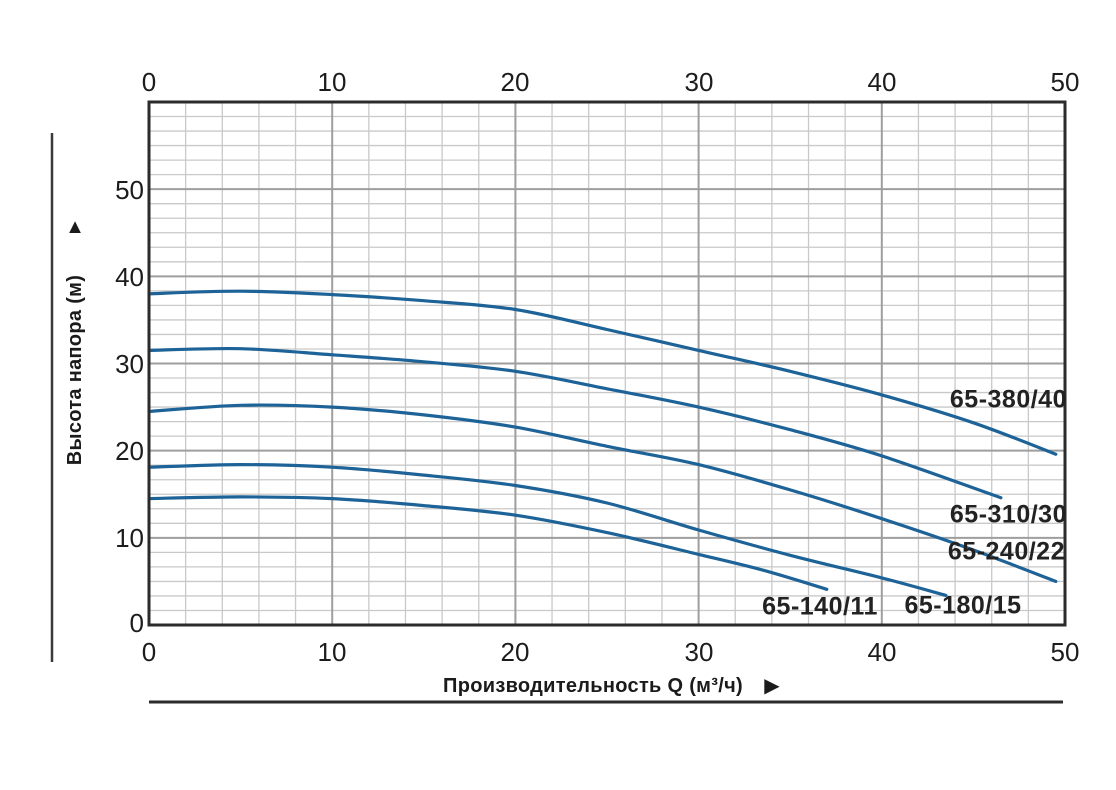 This screenshot has height=790, width=1116. I want to click on x-axis-top-tick: 0, so click(149, 82).